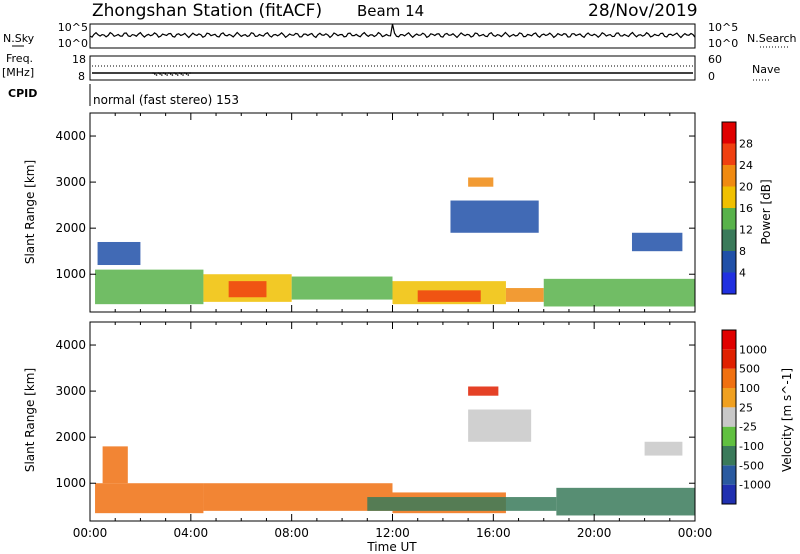  What do you see at coordinates (18, 72) in the screenshot?
I see `freq-unit: [MHz]` at bounding box center [18, 72].